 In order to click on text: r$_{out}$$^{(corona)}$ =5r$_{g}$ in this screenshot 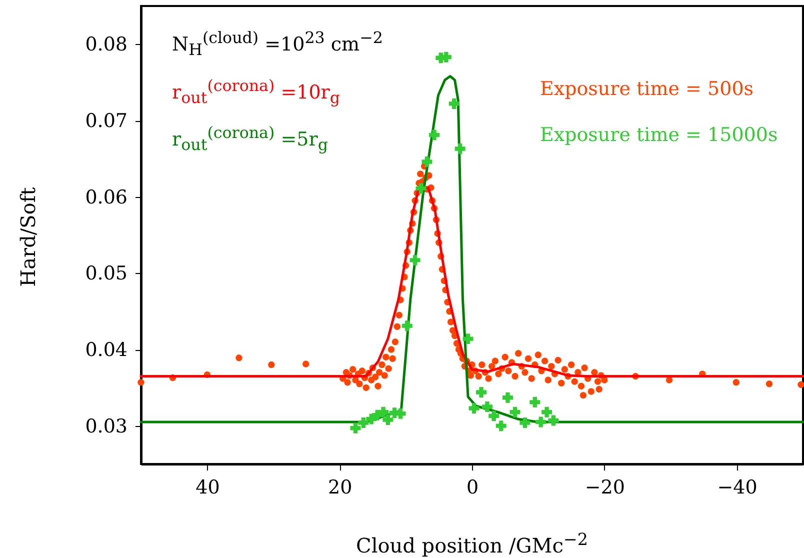, I will do `click(250, 138)`.